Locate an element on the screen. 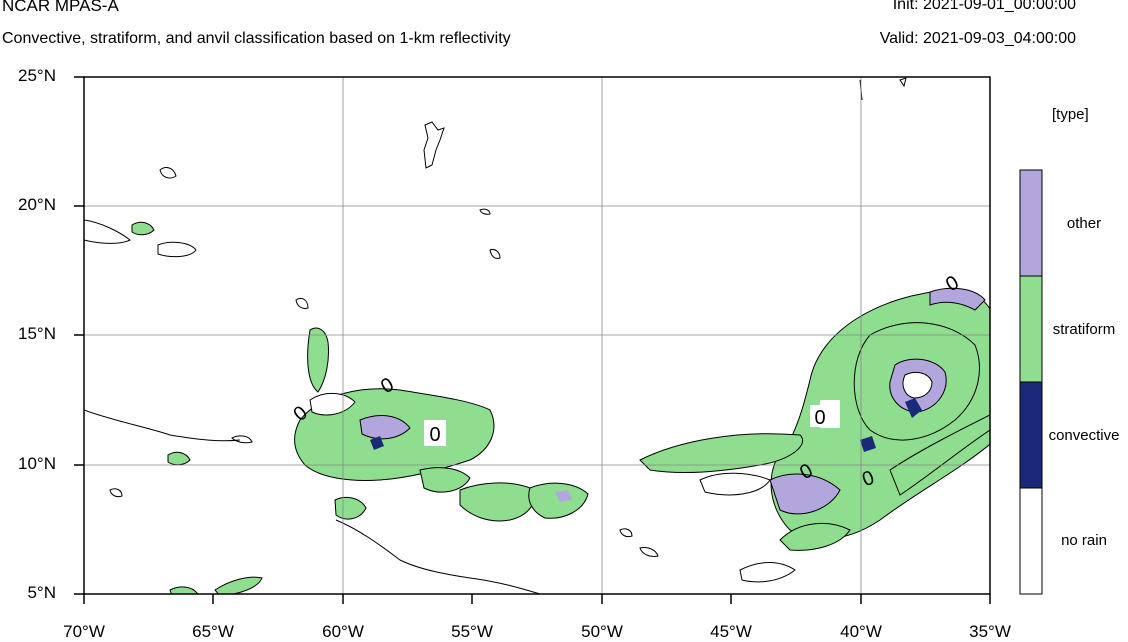 Image resolution: width=1128 pixels, height=642 pixels. legend-swatch-stratiform is located at coordinates (1031, 329).